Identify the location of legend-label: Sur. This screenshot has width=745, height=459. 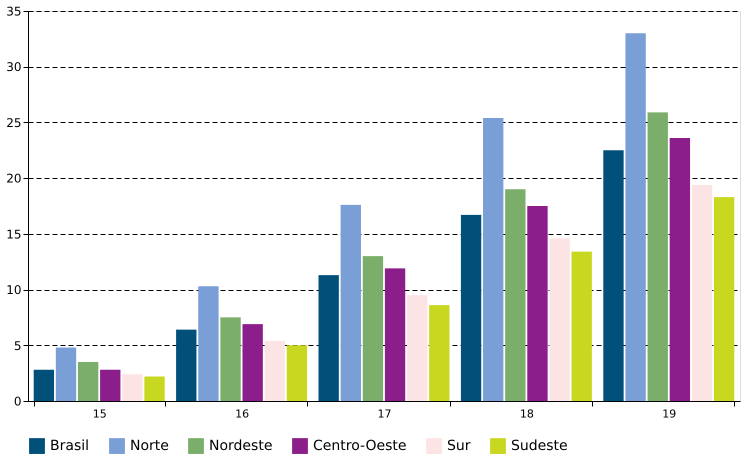
(459, 446).